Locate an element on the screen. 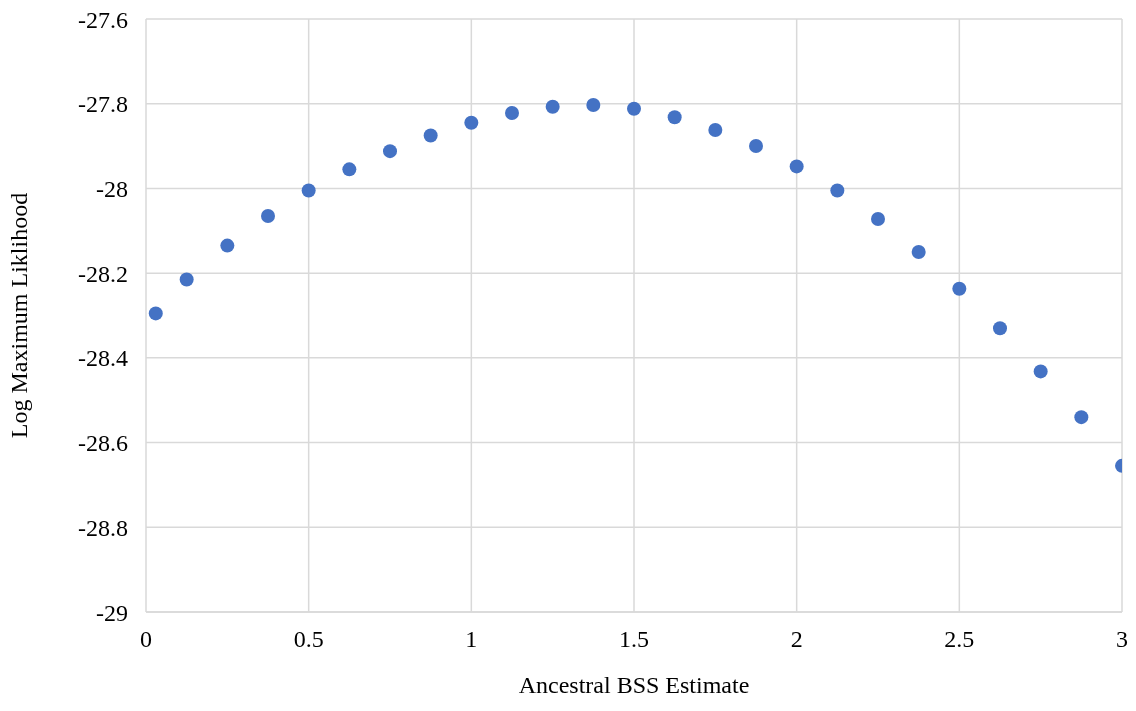 The width and height of the screenshot is (1136, 711). x-tick-label: 0 is located at coordinates (146, 639).